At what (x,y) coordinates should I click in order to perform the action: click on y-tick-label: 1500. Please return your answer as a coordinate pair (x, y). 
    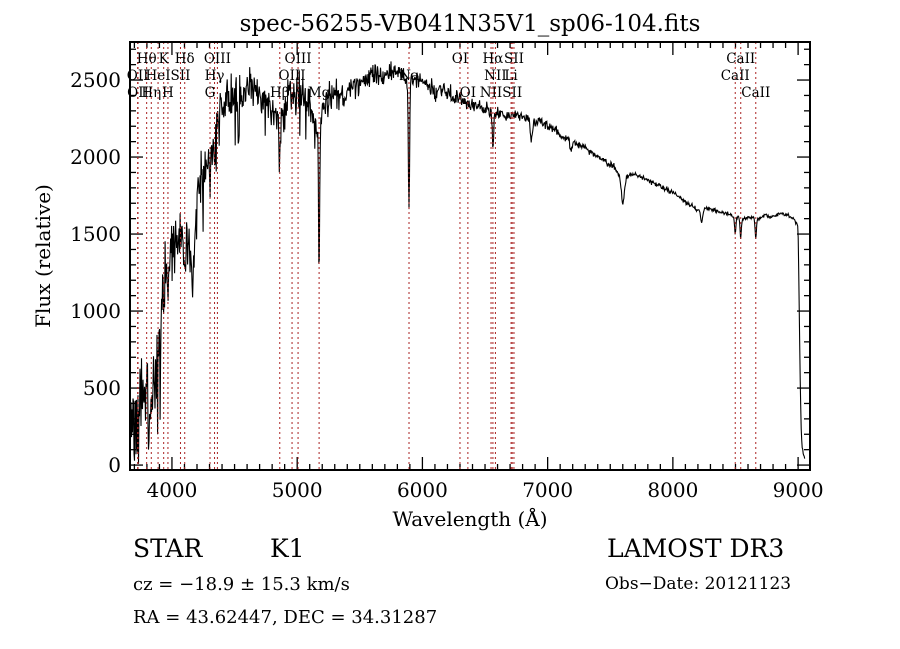
    Looking at the image, I should click on (95, 234).